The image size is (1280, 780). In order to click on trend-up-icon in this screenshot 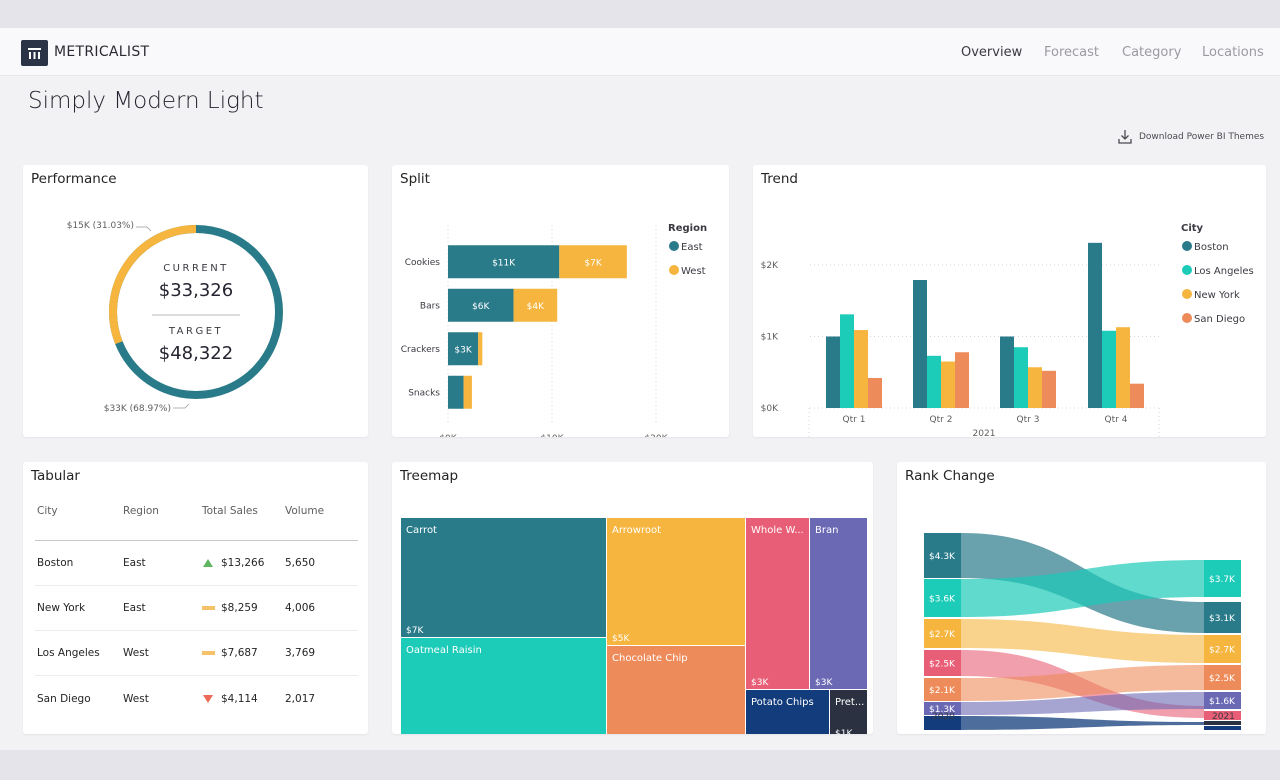, I will do `click(208, 563)`.